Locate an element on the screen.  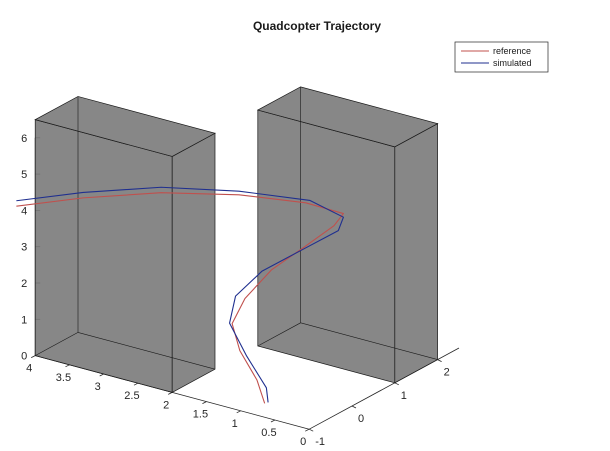
x-tick-label: 4 is located at coordinates (29, 369).